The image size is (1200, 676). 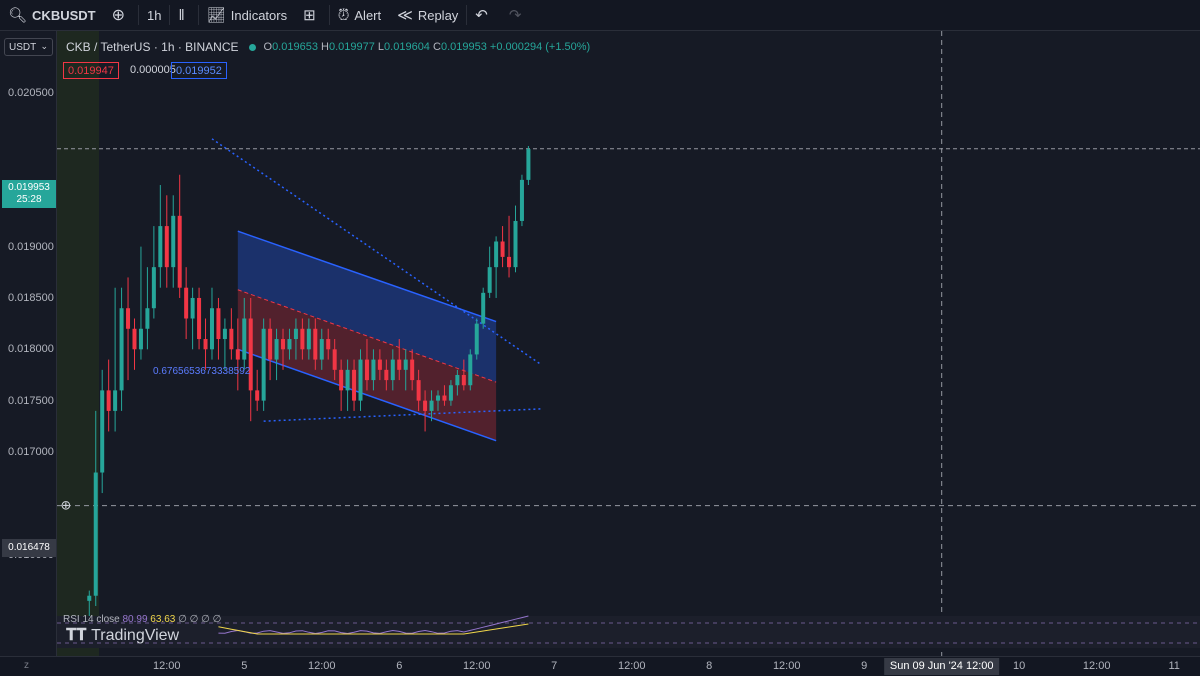 I want to click on undo-icon: ↶, so click(x=481, y=15).